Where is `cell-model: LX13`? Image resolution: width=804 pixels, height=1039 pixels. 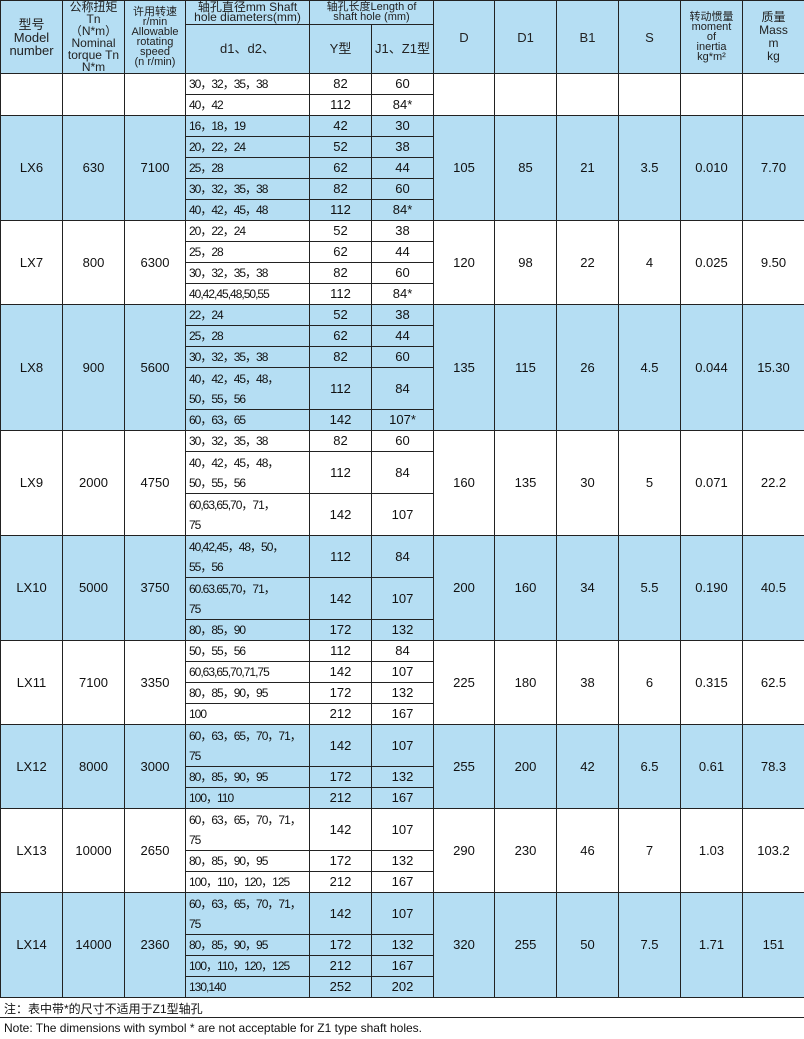 cell-model: LX13 is located at coordinates (32, 851).